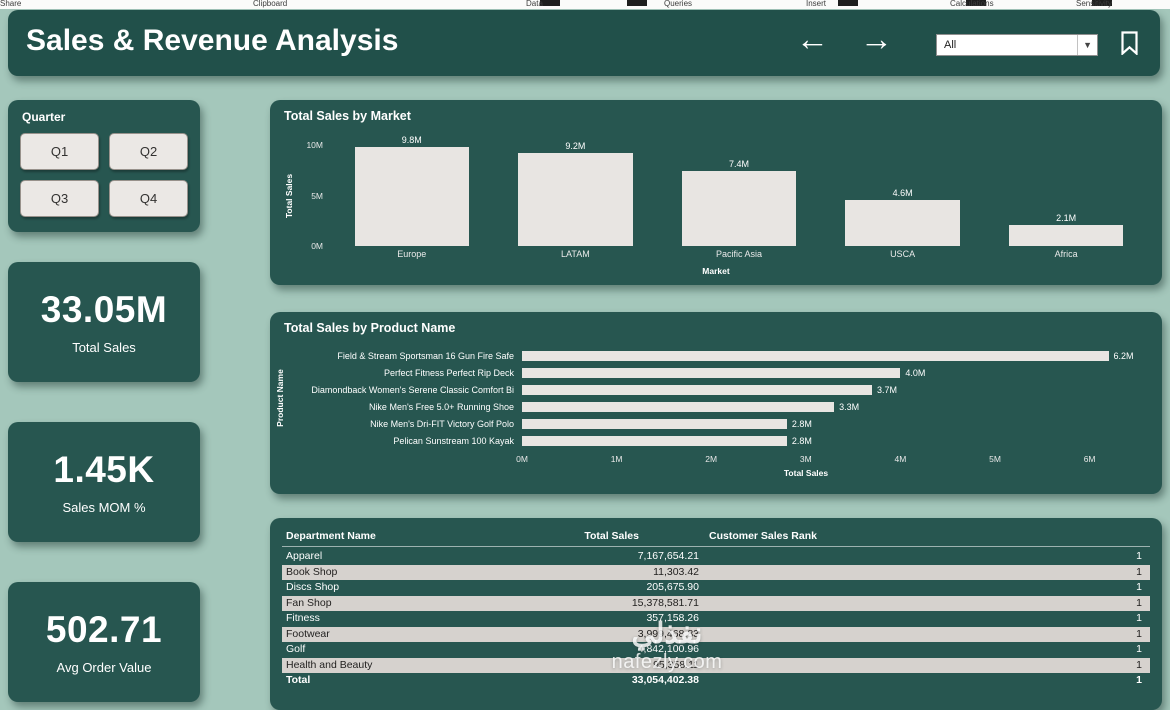 The image size is (1170, 710). What do you see at coordinates (816, 4) in the screenshot?
I see `ribbon-group-insert: Insert` at bounding box center [816, 4].